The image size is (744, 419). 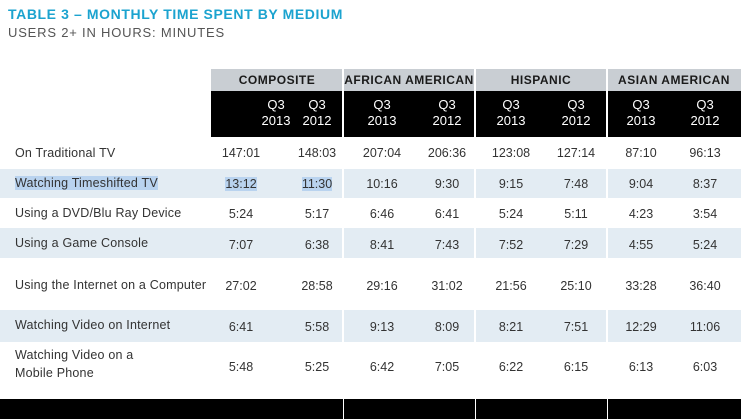 I want to click on table-cell: 5:48, so click(x=241, y=367).